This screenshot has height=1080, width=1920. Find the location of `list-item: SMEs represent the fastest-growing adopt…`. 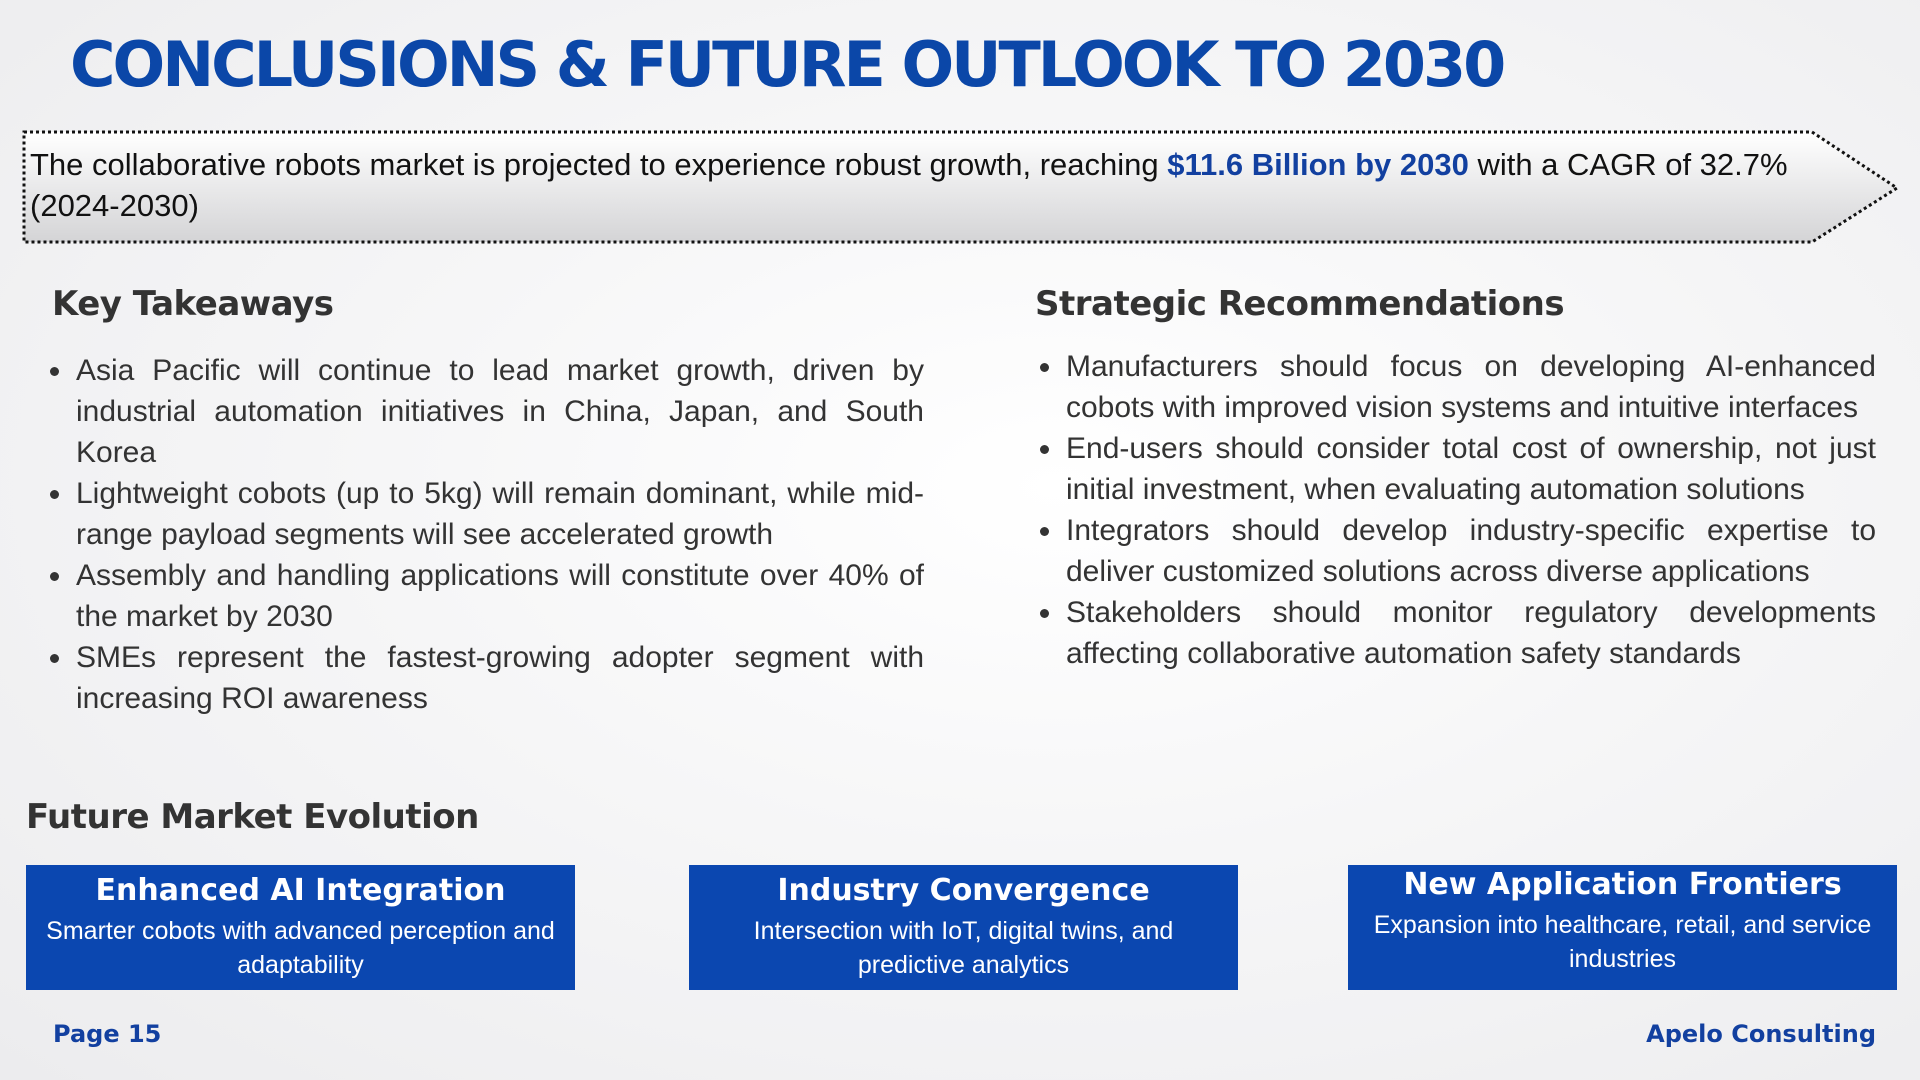

list-item: SMEs represent the fastest-growing adopt… is located at coordinates (486, 678).